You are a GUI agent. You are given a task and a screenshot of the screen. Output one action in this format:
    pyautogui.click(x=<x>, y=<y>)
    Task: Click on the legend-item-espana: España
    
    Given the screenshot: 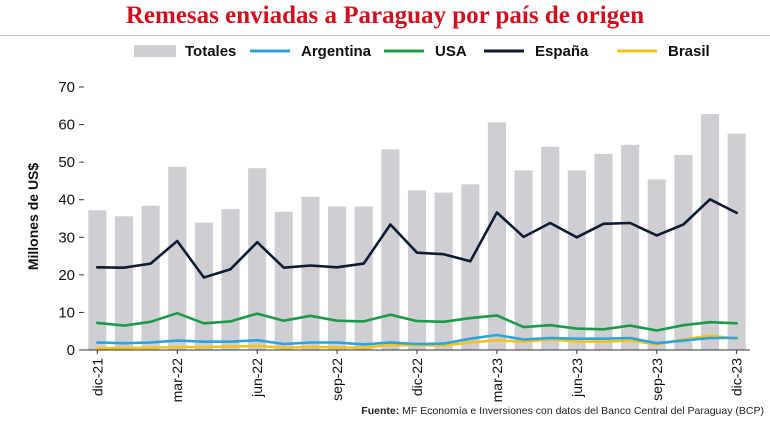 What is the action you would take?
    pyautogui.click(x=536, y=51)
    